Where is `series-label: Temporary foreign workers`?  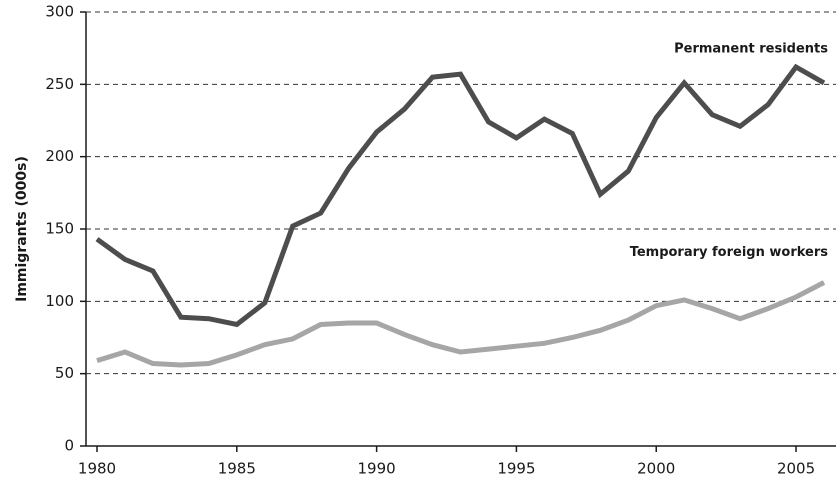
series-label: Temporary foreign workers is located at coordinates (729, 252).